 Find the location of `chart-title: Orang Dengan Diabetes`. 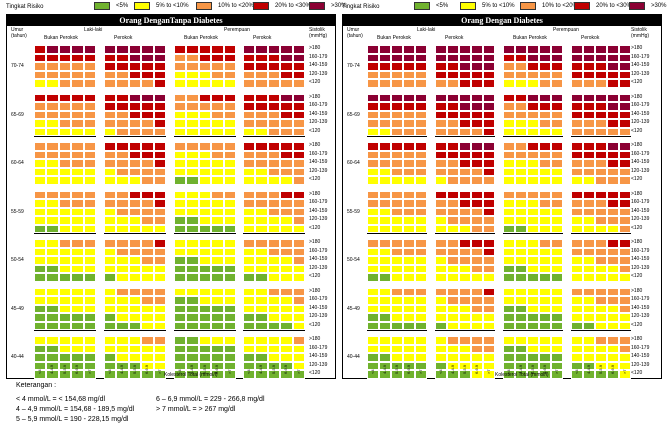

chart-title: Orang Dengan Diabetes is located at coordinates (502, 20).